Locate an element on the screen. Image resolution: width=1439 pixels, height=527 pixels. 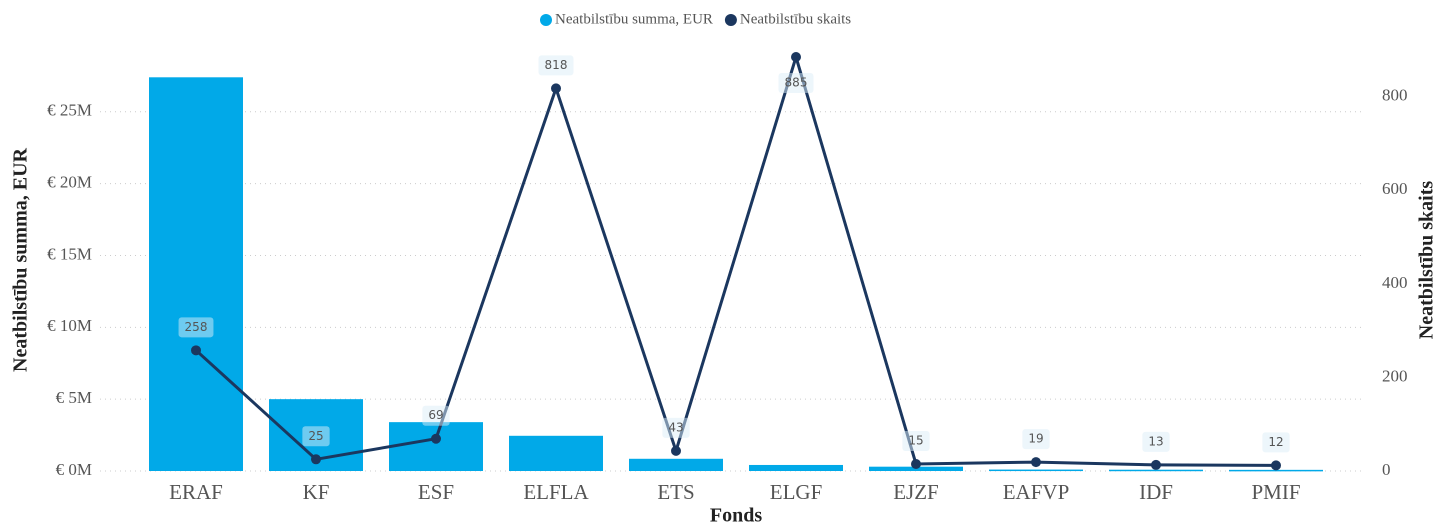
x-tick-label: KF is located at coordinates (316, 492).